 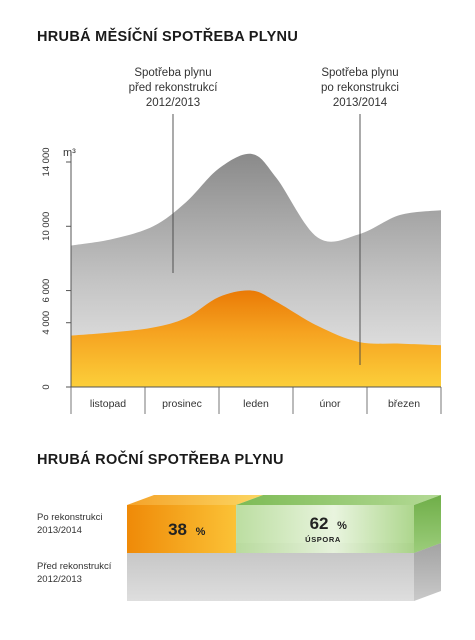 What do you see at coordinates (360, 103) in the screenshot?
I see `series-label-line: 2013/2014` at bounding box center [360, 103].